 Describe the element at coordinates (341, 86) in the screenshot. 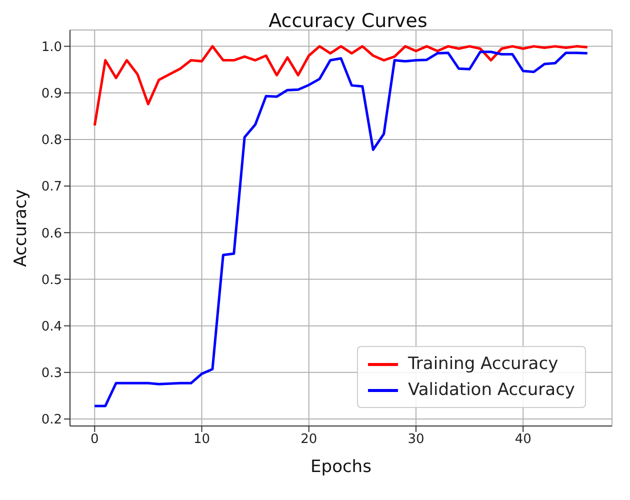

I see `line-series` at that location.